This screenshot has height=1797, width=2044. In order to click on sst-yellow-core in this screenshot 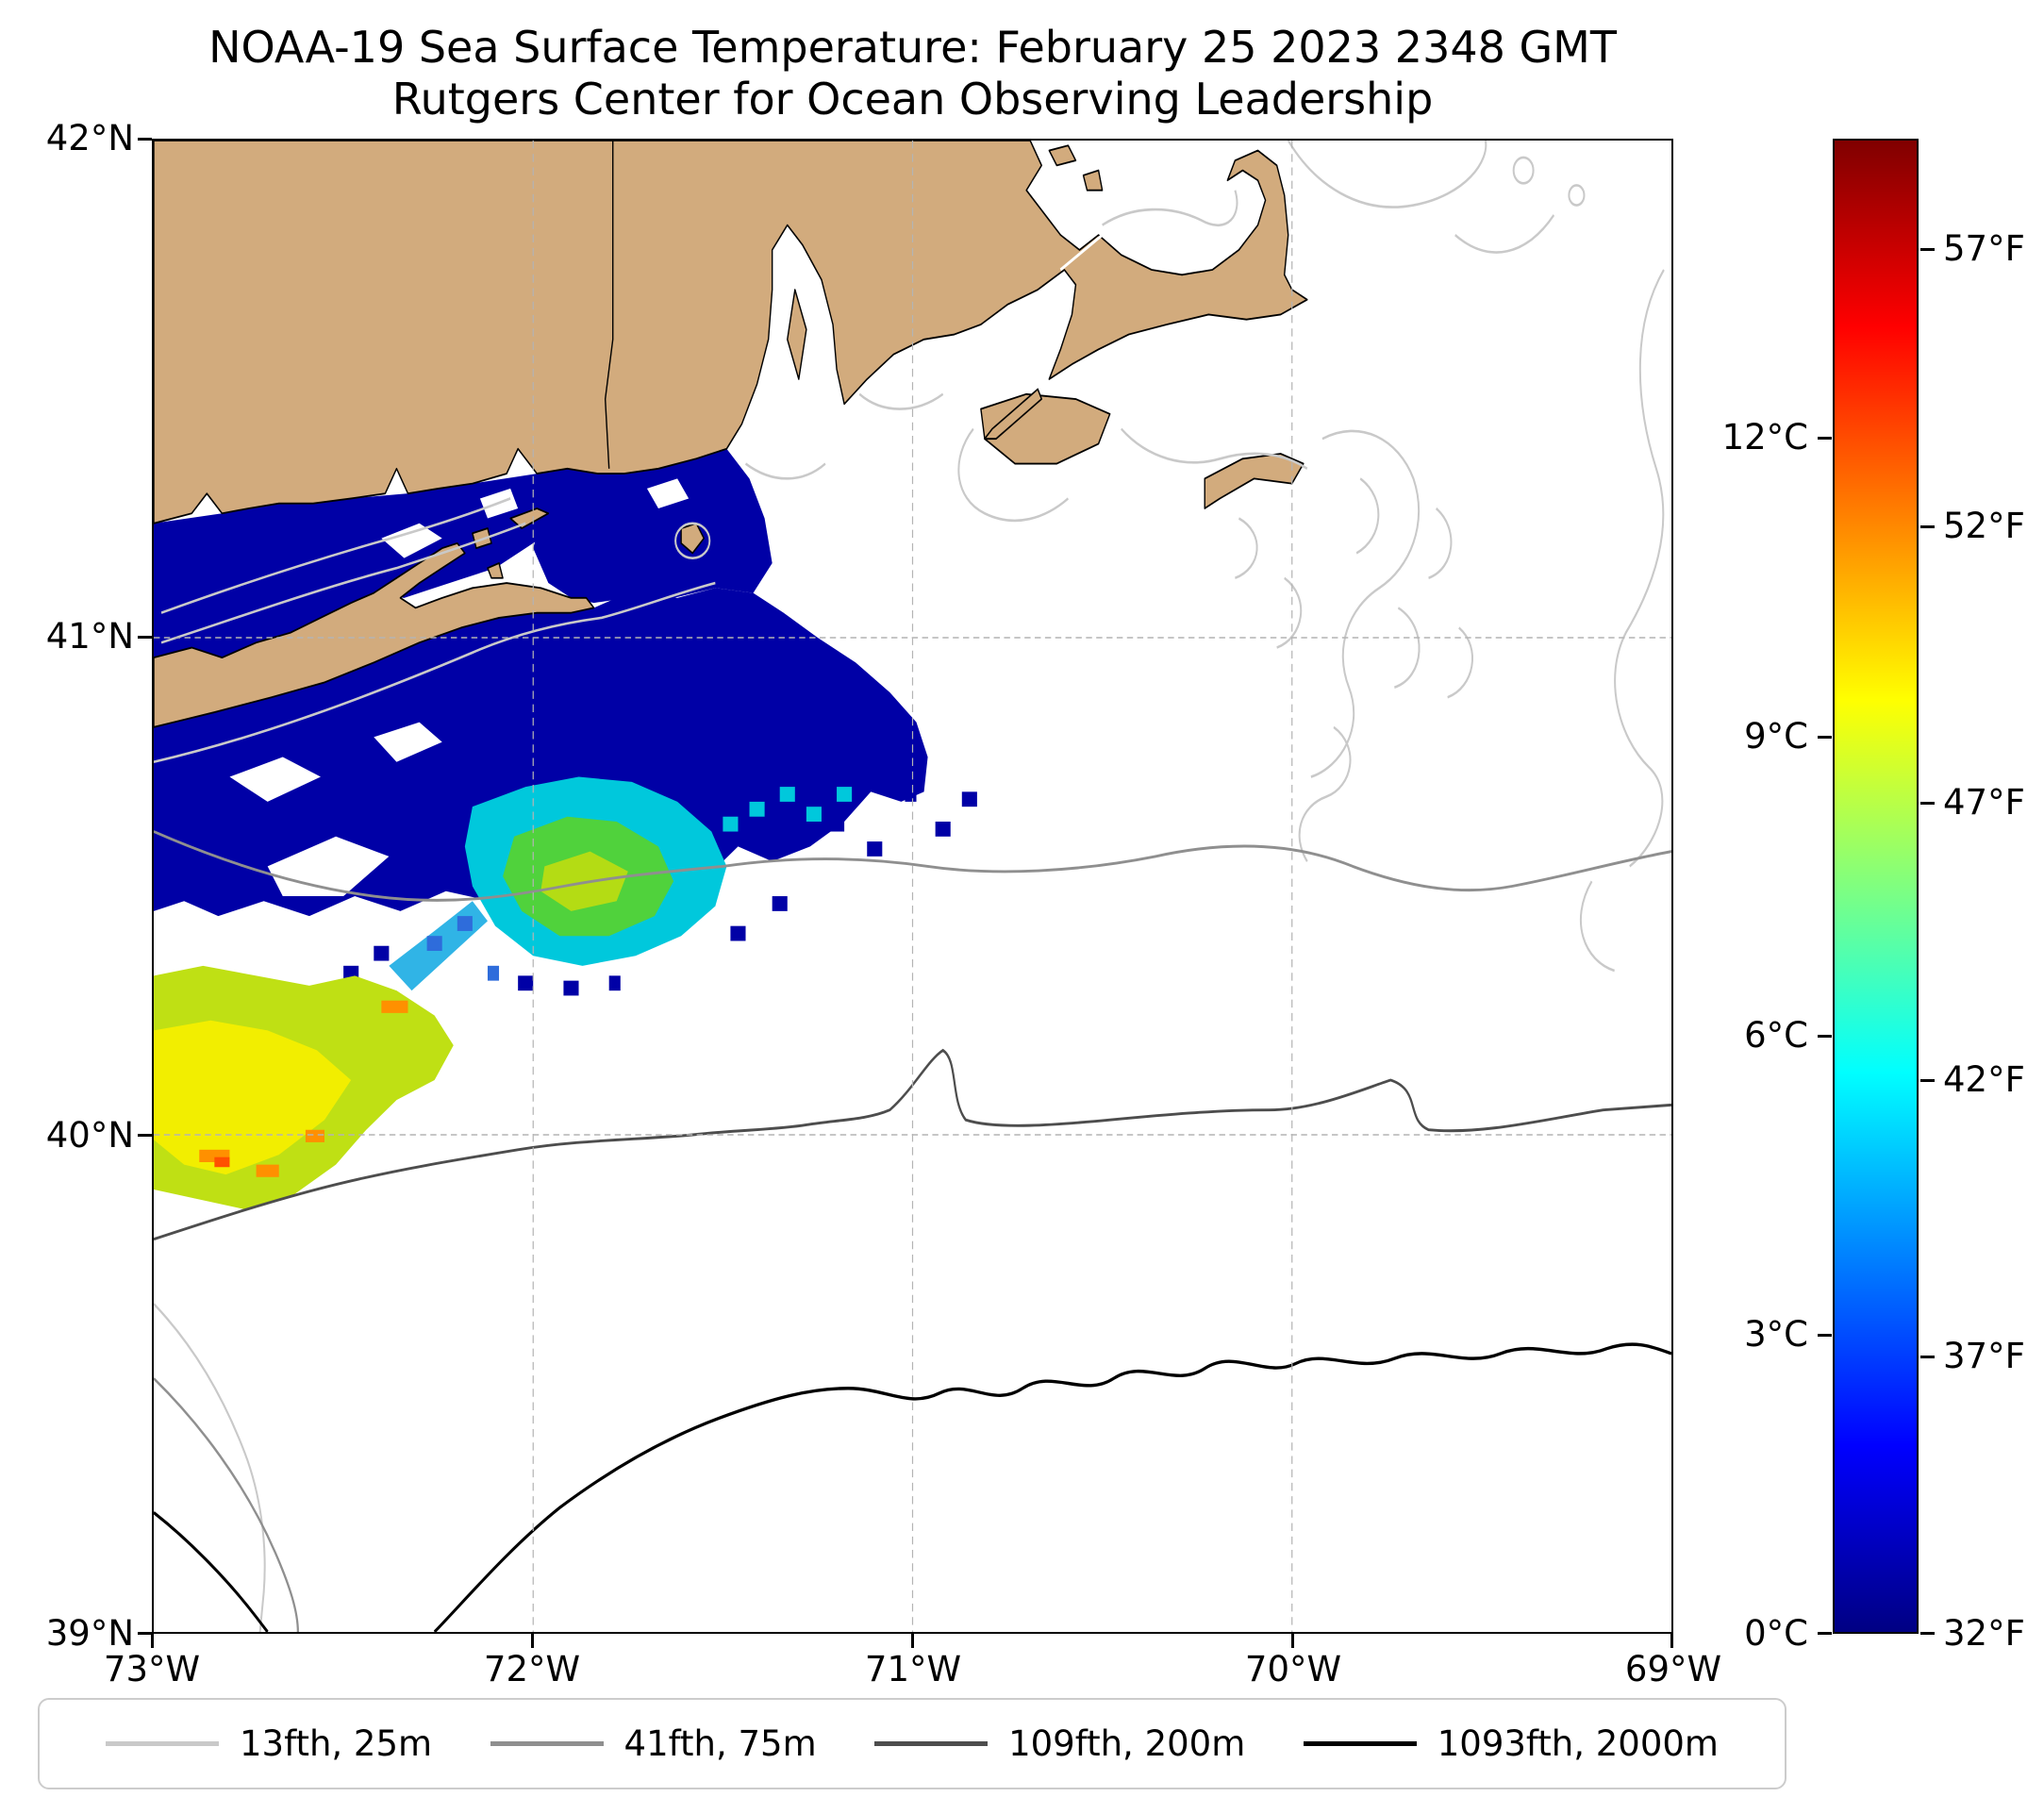, I will do `click(253, 1097)`.